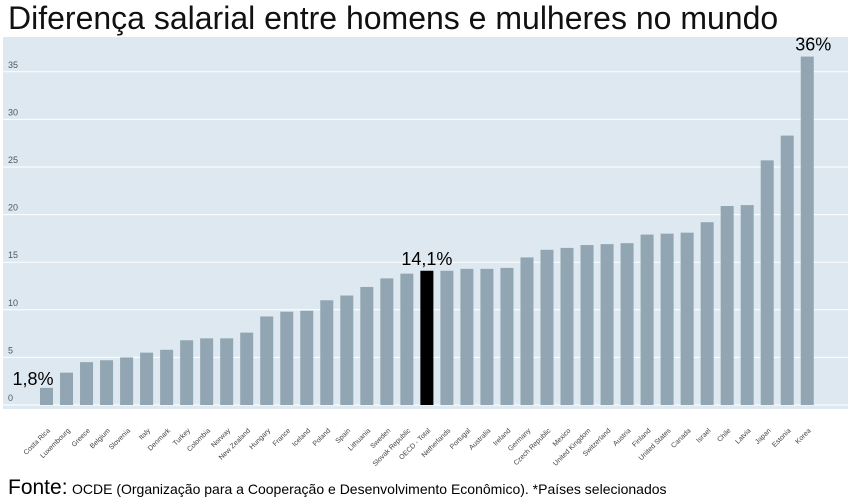 The height and width of the screenshot is (500, 854). I want to click on x-tick-label: Latvia, so click(743, 436).